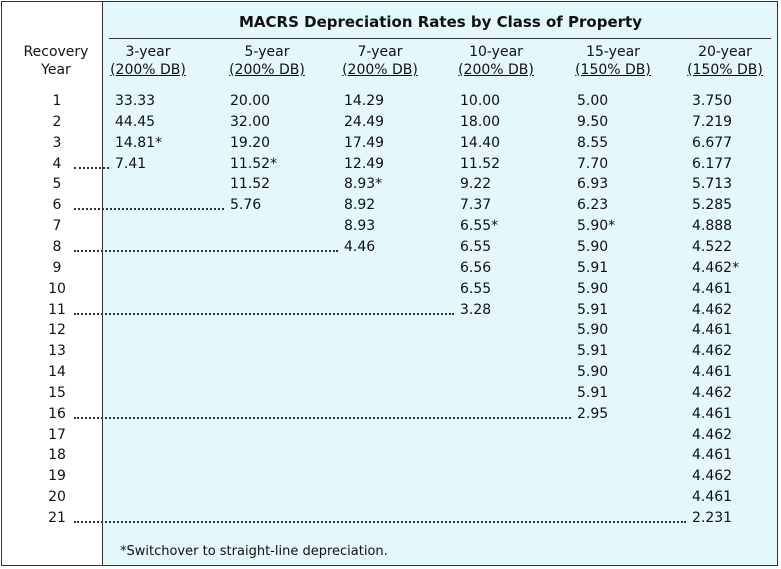 The image size is (781, 569). What do you see at coordinates (363, 184) in the screenshot?
I see `rate-cell: 8.93*` at bounding box center [363, 184].